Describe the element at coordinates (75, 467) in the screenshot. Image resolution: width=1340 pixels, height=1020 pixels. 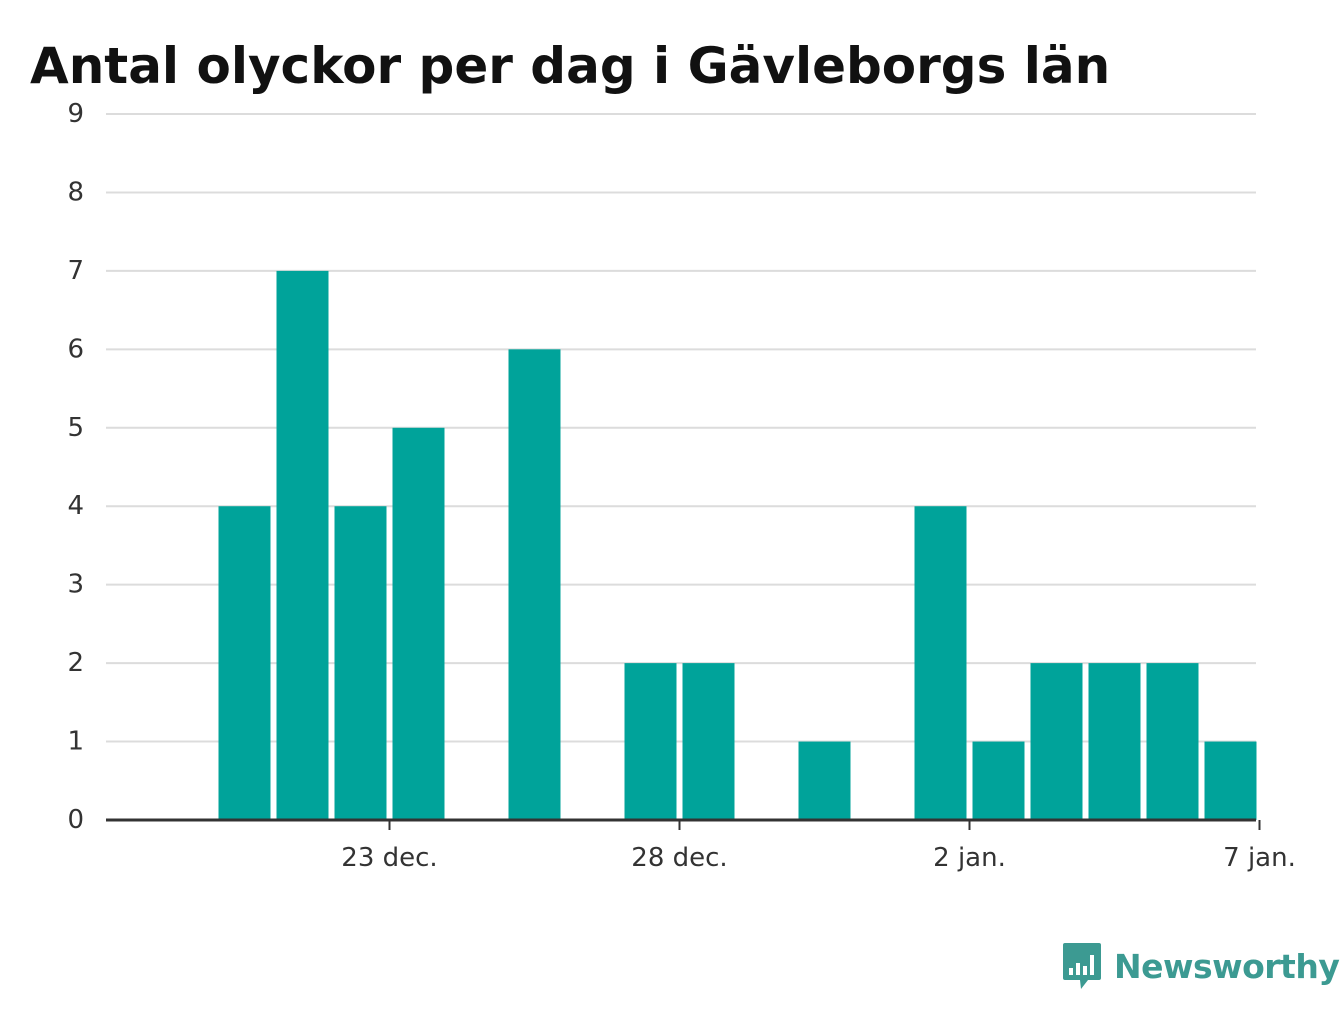
I see `y-axis-tick-labels: 0 1 2 3 4 5 6 7 8 9` at that location.